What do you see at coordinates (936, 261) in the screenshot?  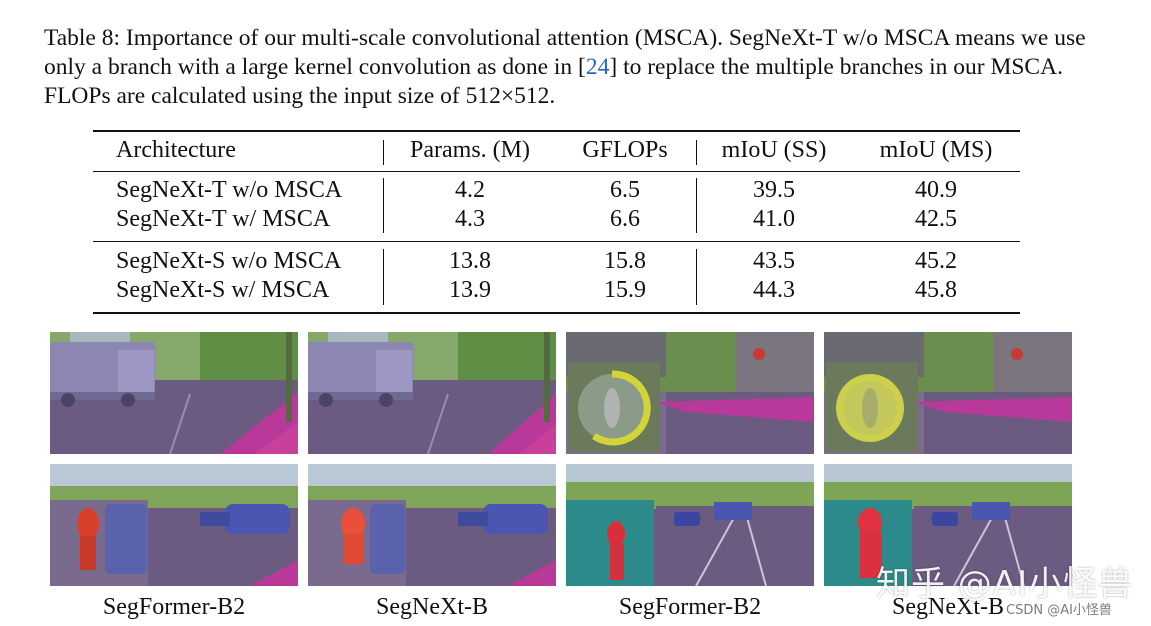 I see `row-miou-ms: 45.2` at bounding box center [936, 261].